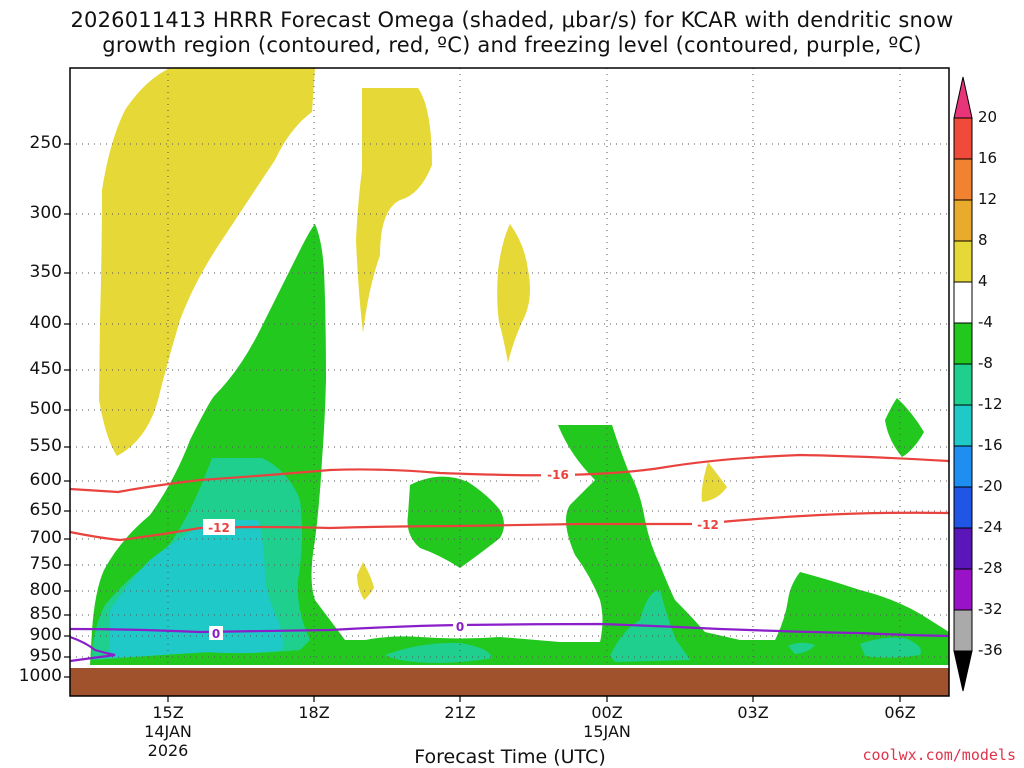 This screenshot has height=768, width=1024. Describe the element at coordinates (753, 712) in the screenshot. I see `x-tick-label: 03Z` at that location.